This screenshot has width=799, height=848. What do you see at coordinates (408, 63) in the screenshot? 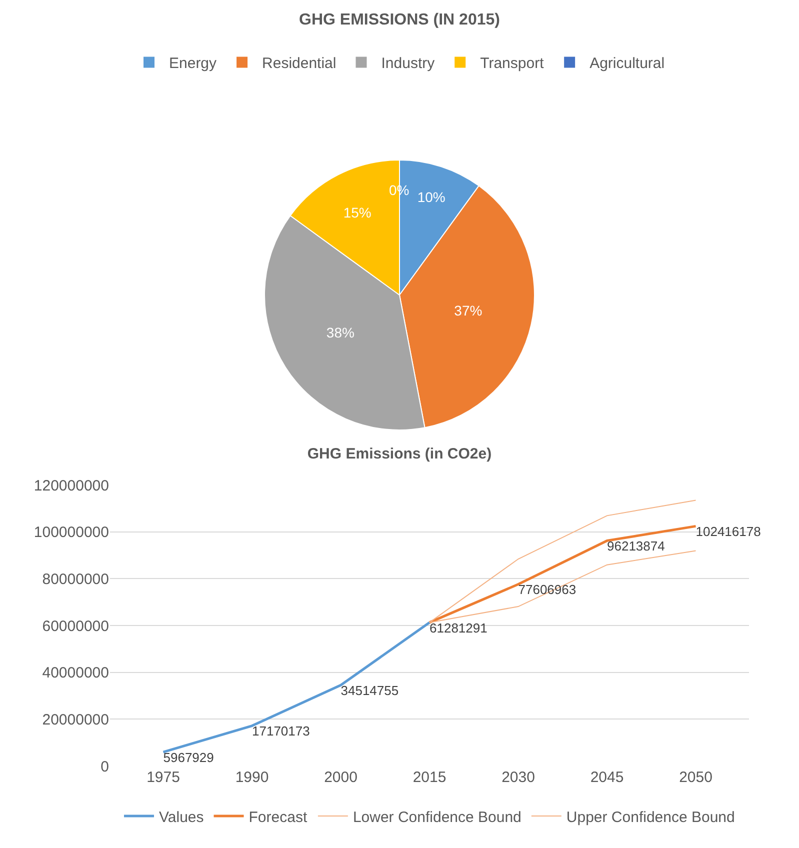
I see `legend-label: Industry` at bounding box center [408, 63].